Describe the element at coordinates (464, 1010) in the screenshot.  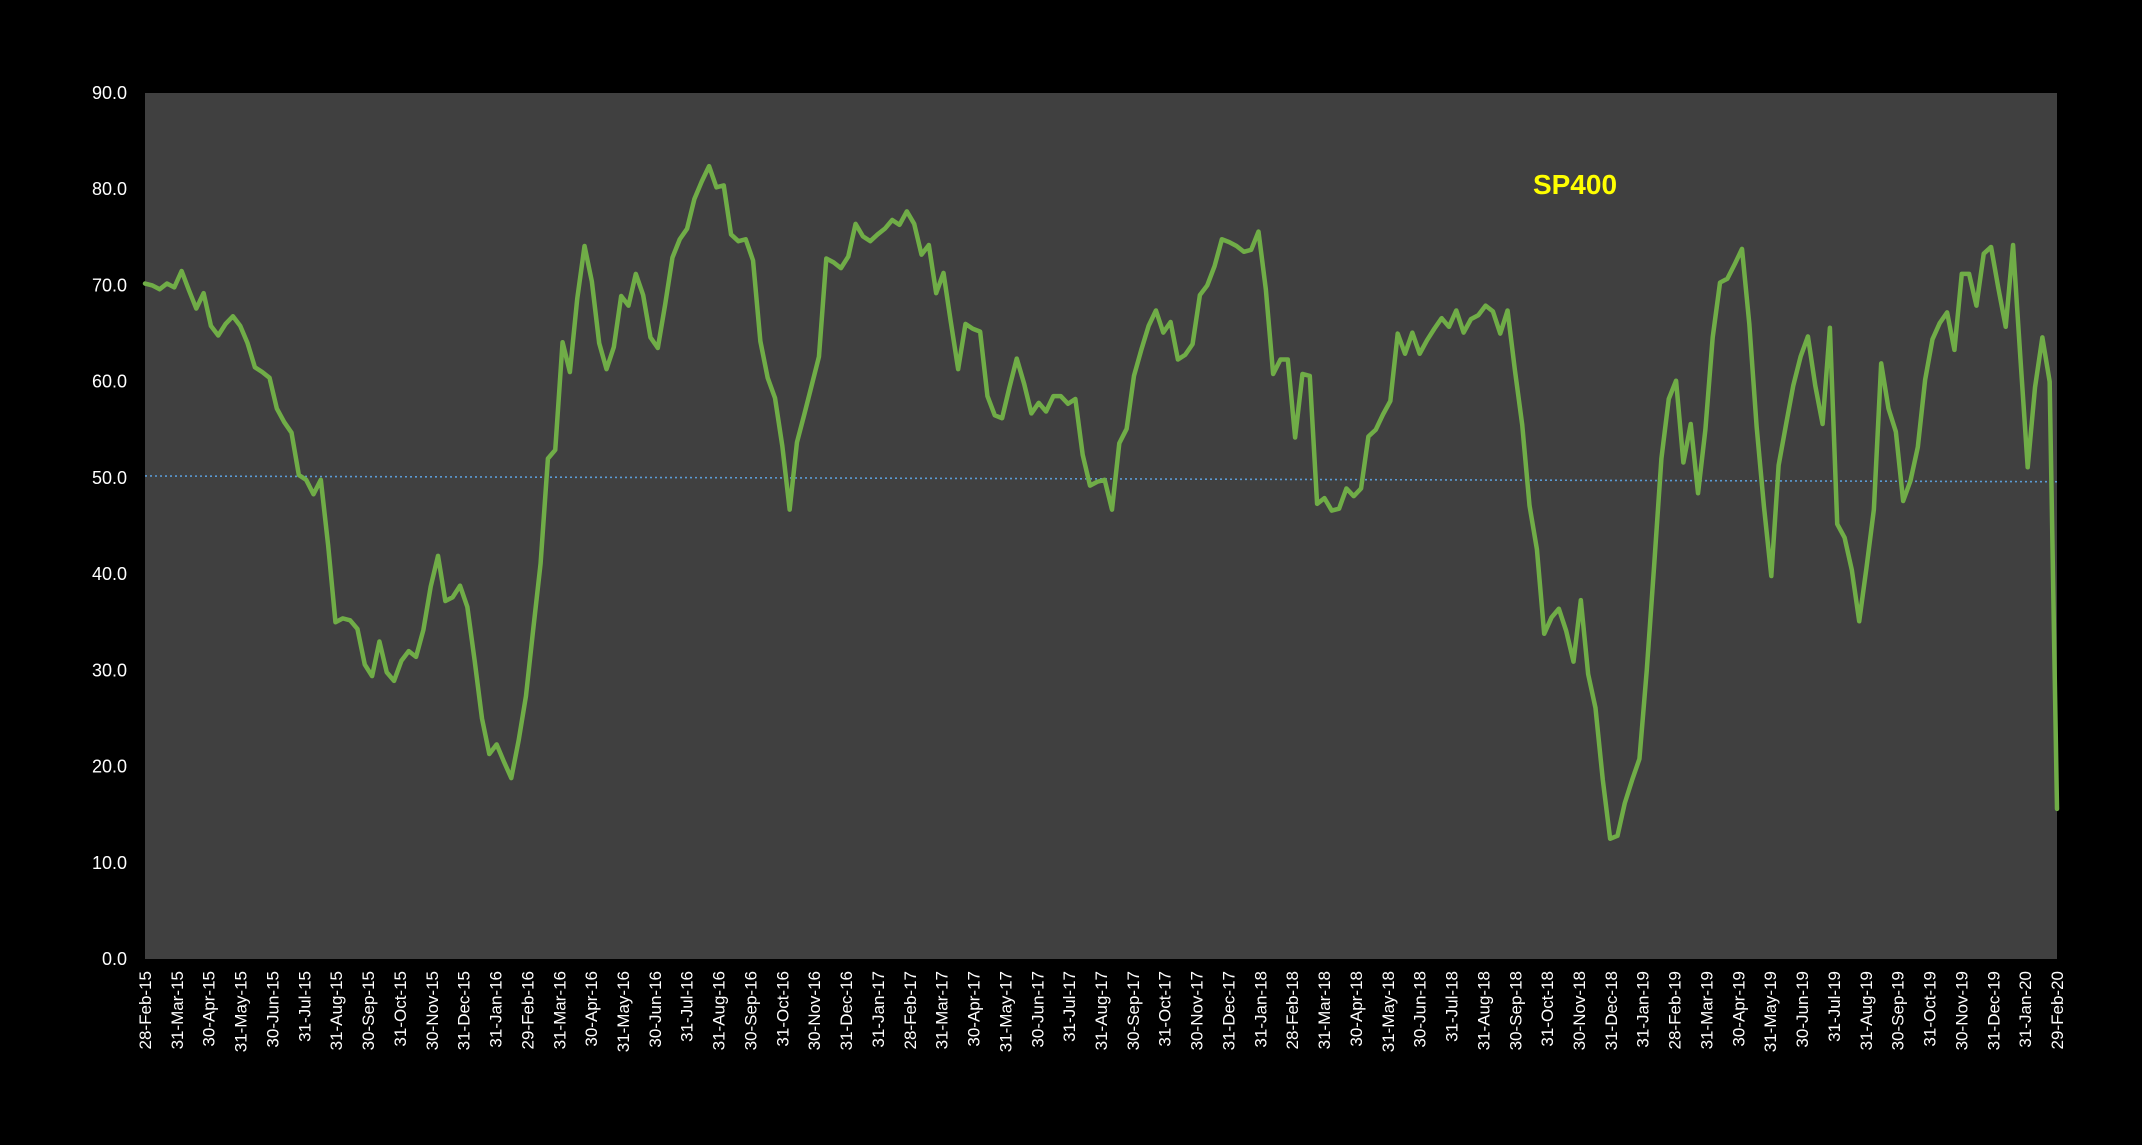
I see `x-tick-label: 31-Dec-15` at that location.